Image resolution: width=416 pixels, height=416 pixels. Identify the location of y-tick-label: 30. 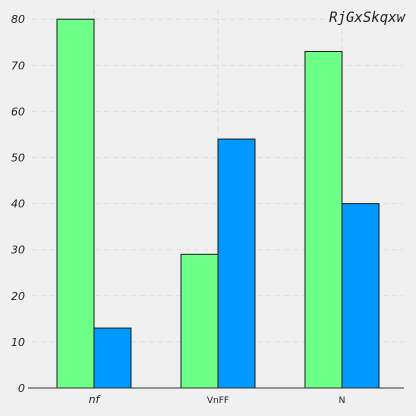
(18, 250).